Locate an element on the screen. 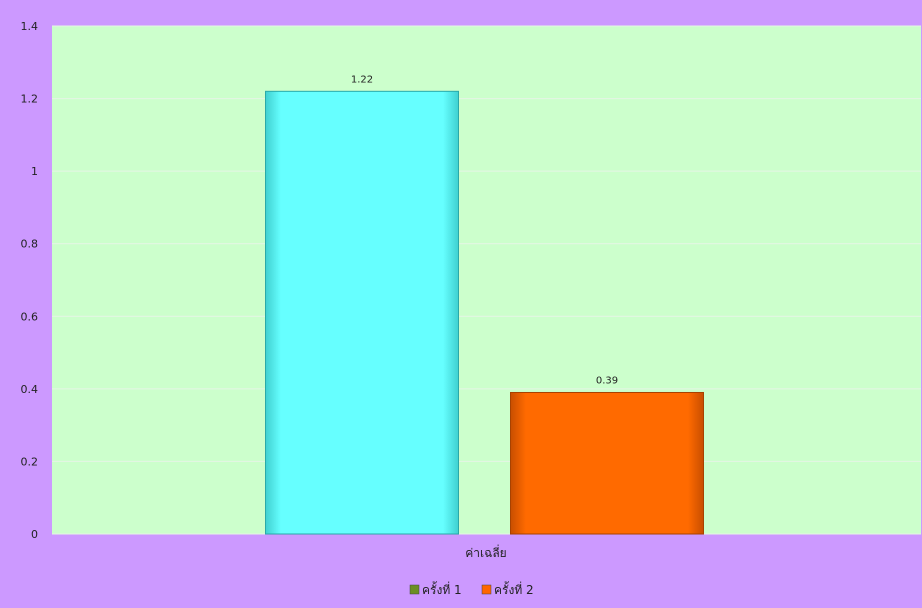 This screenshot has height=608, width=922. data-labels: 1.22 0.39 is located at coordinates (484, 230).